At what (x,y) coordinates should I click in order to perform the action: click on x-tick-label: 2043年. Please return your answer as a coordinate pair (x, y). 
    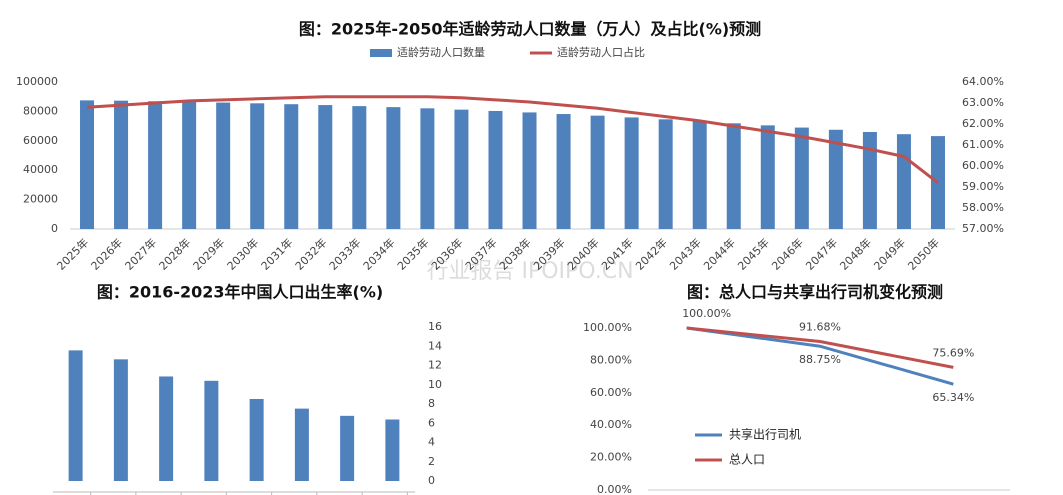
    Looking at the image, I should click on (684, 253).